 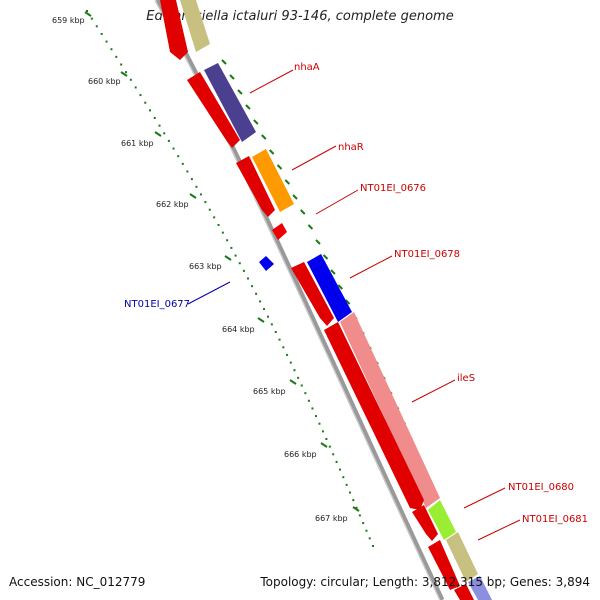 I want to click on kbp-label: 664 kbp, so click(x=238, y=329).